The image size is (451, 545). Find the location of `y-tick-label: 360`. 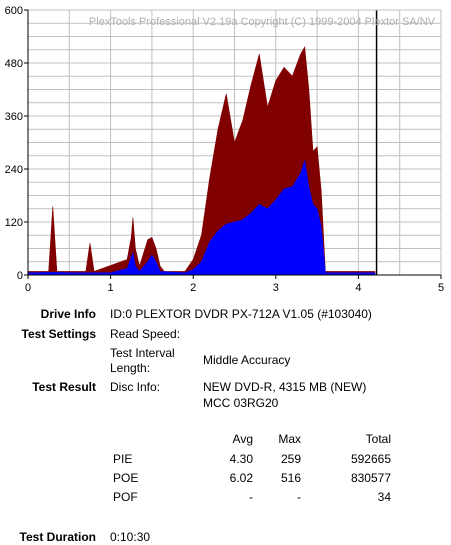

y-tick-label: 360 is located at coordinates (14, 117).